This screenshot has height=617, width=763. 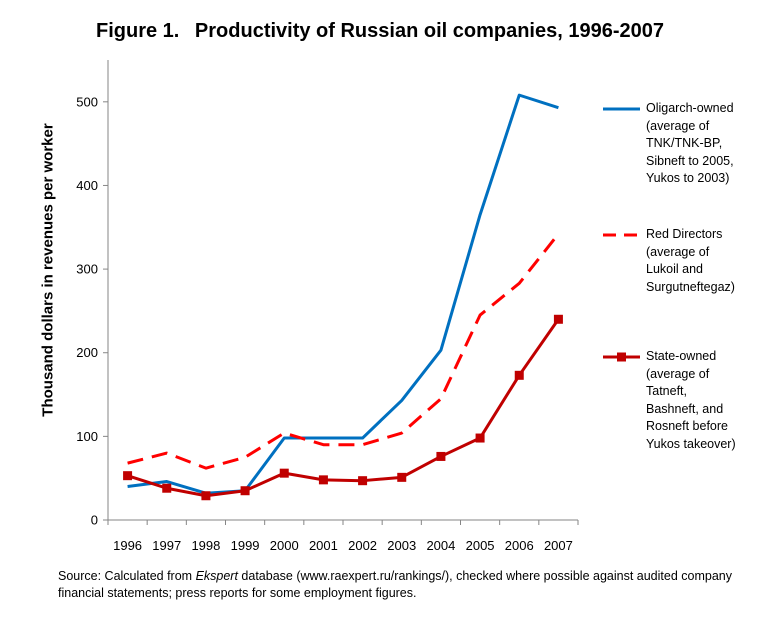 I want to click on x-tick-label: 2004, so click(x=440, y=545).